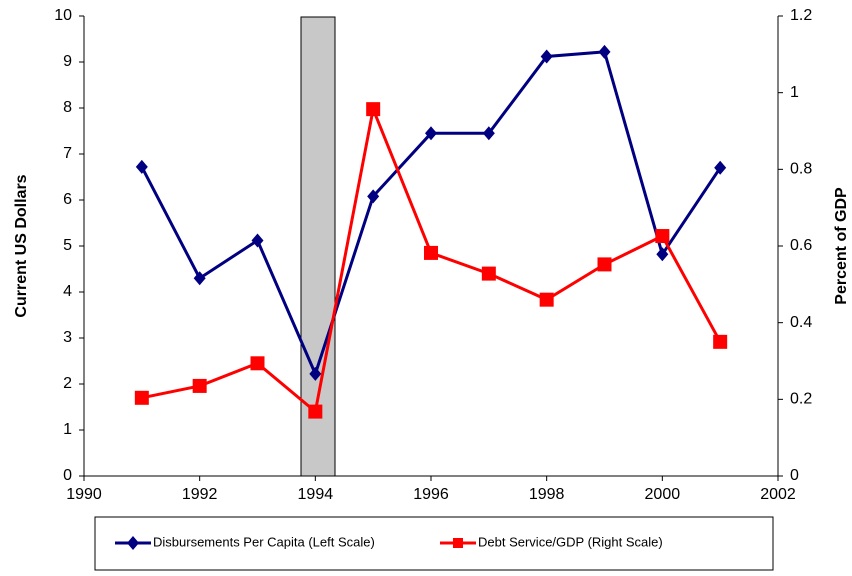  I want to click on y2-tick-label: 1, so click(794, 92).